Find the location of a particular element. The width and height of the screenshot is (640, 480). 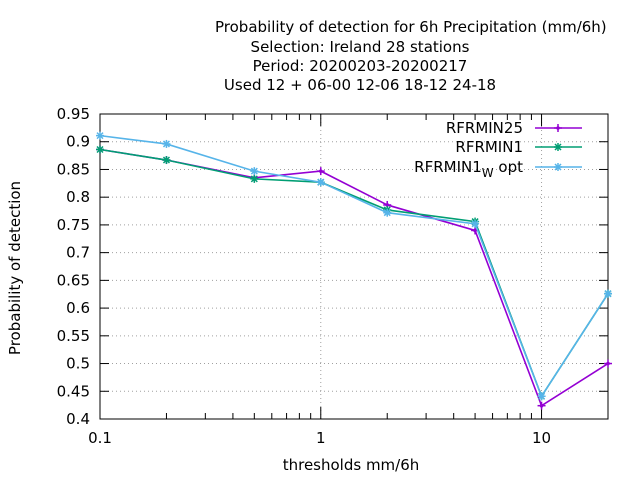

y-tick-label: 0.65 is located at coordinates (73, 280).